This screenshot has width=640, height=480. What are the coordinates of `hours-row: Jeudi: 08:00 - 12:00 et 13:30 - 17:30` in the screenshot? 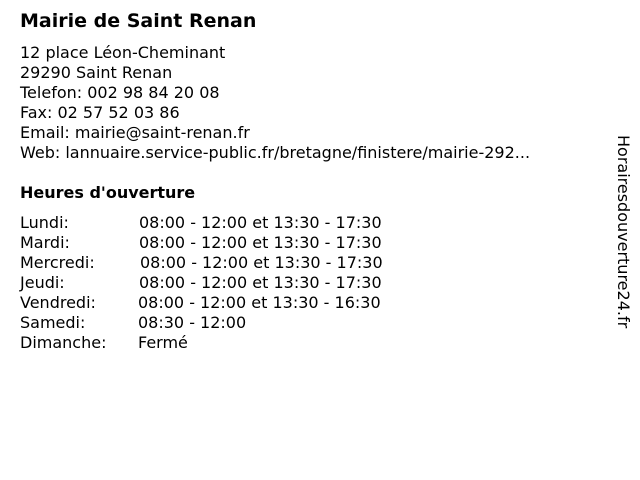 It's located at (201, 283).